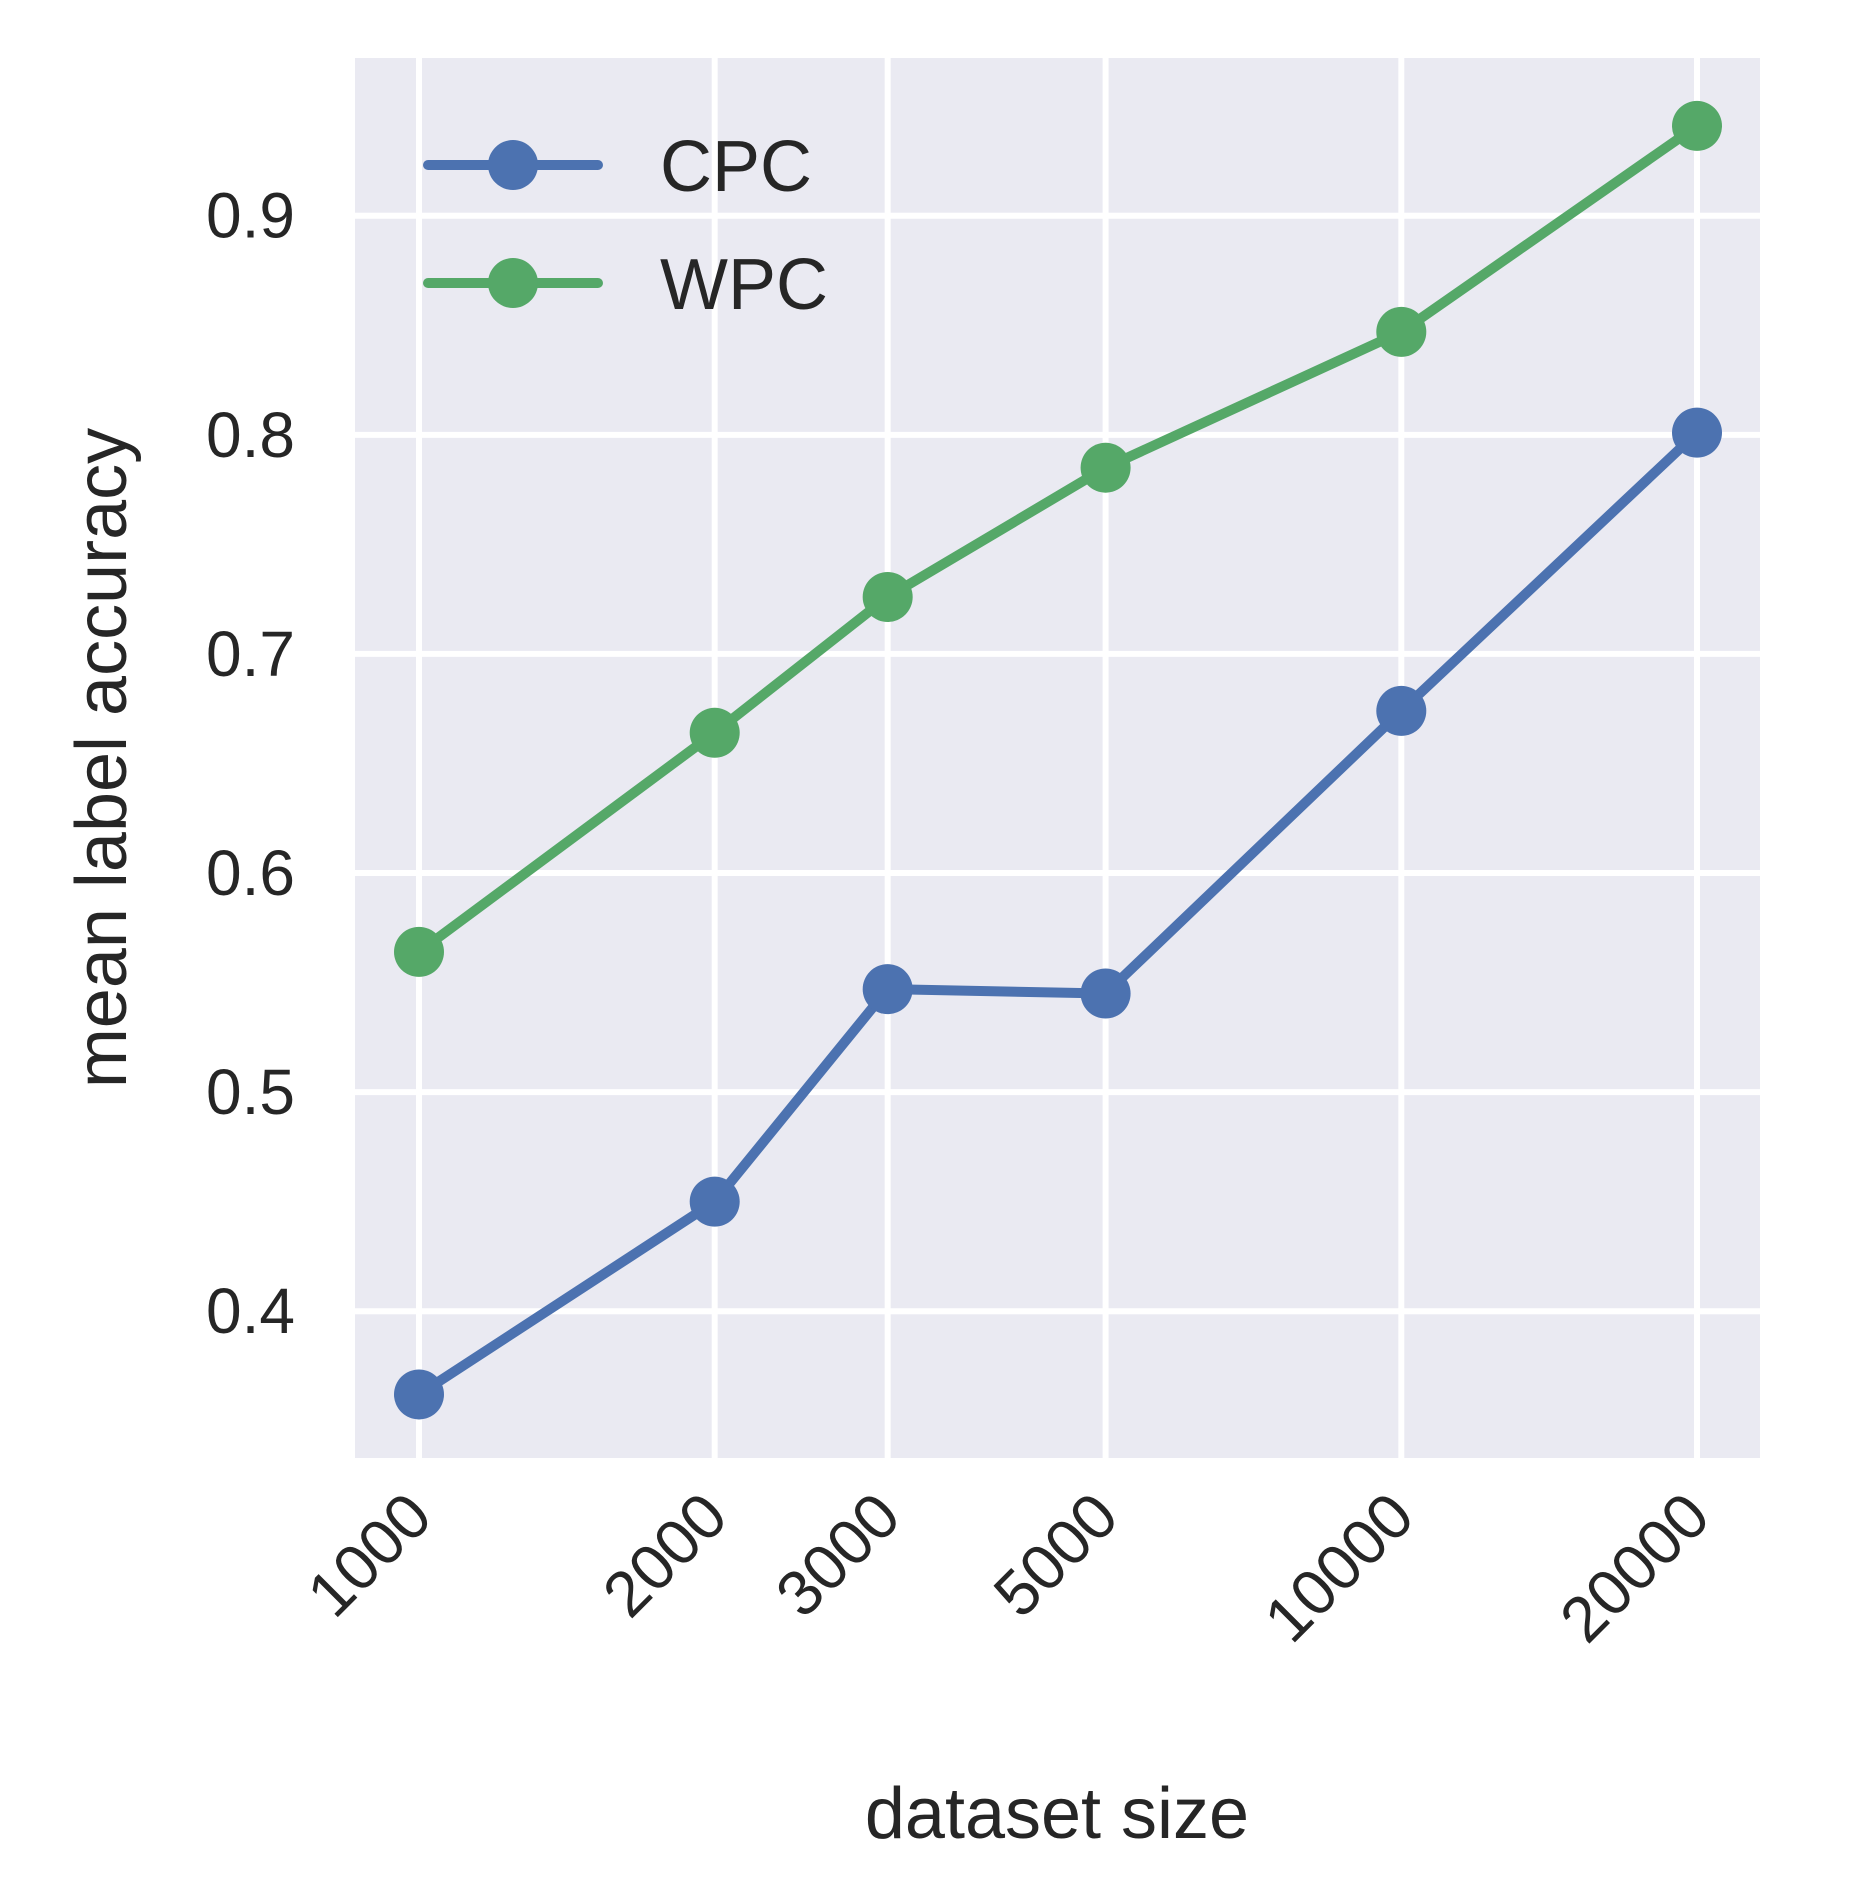 The height and width of the screenshot is (1898, 1852). Describe the element at coordinates (665, 1555) in the screenshot. I see `x-tick-label: 2000` at that location.